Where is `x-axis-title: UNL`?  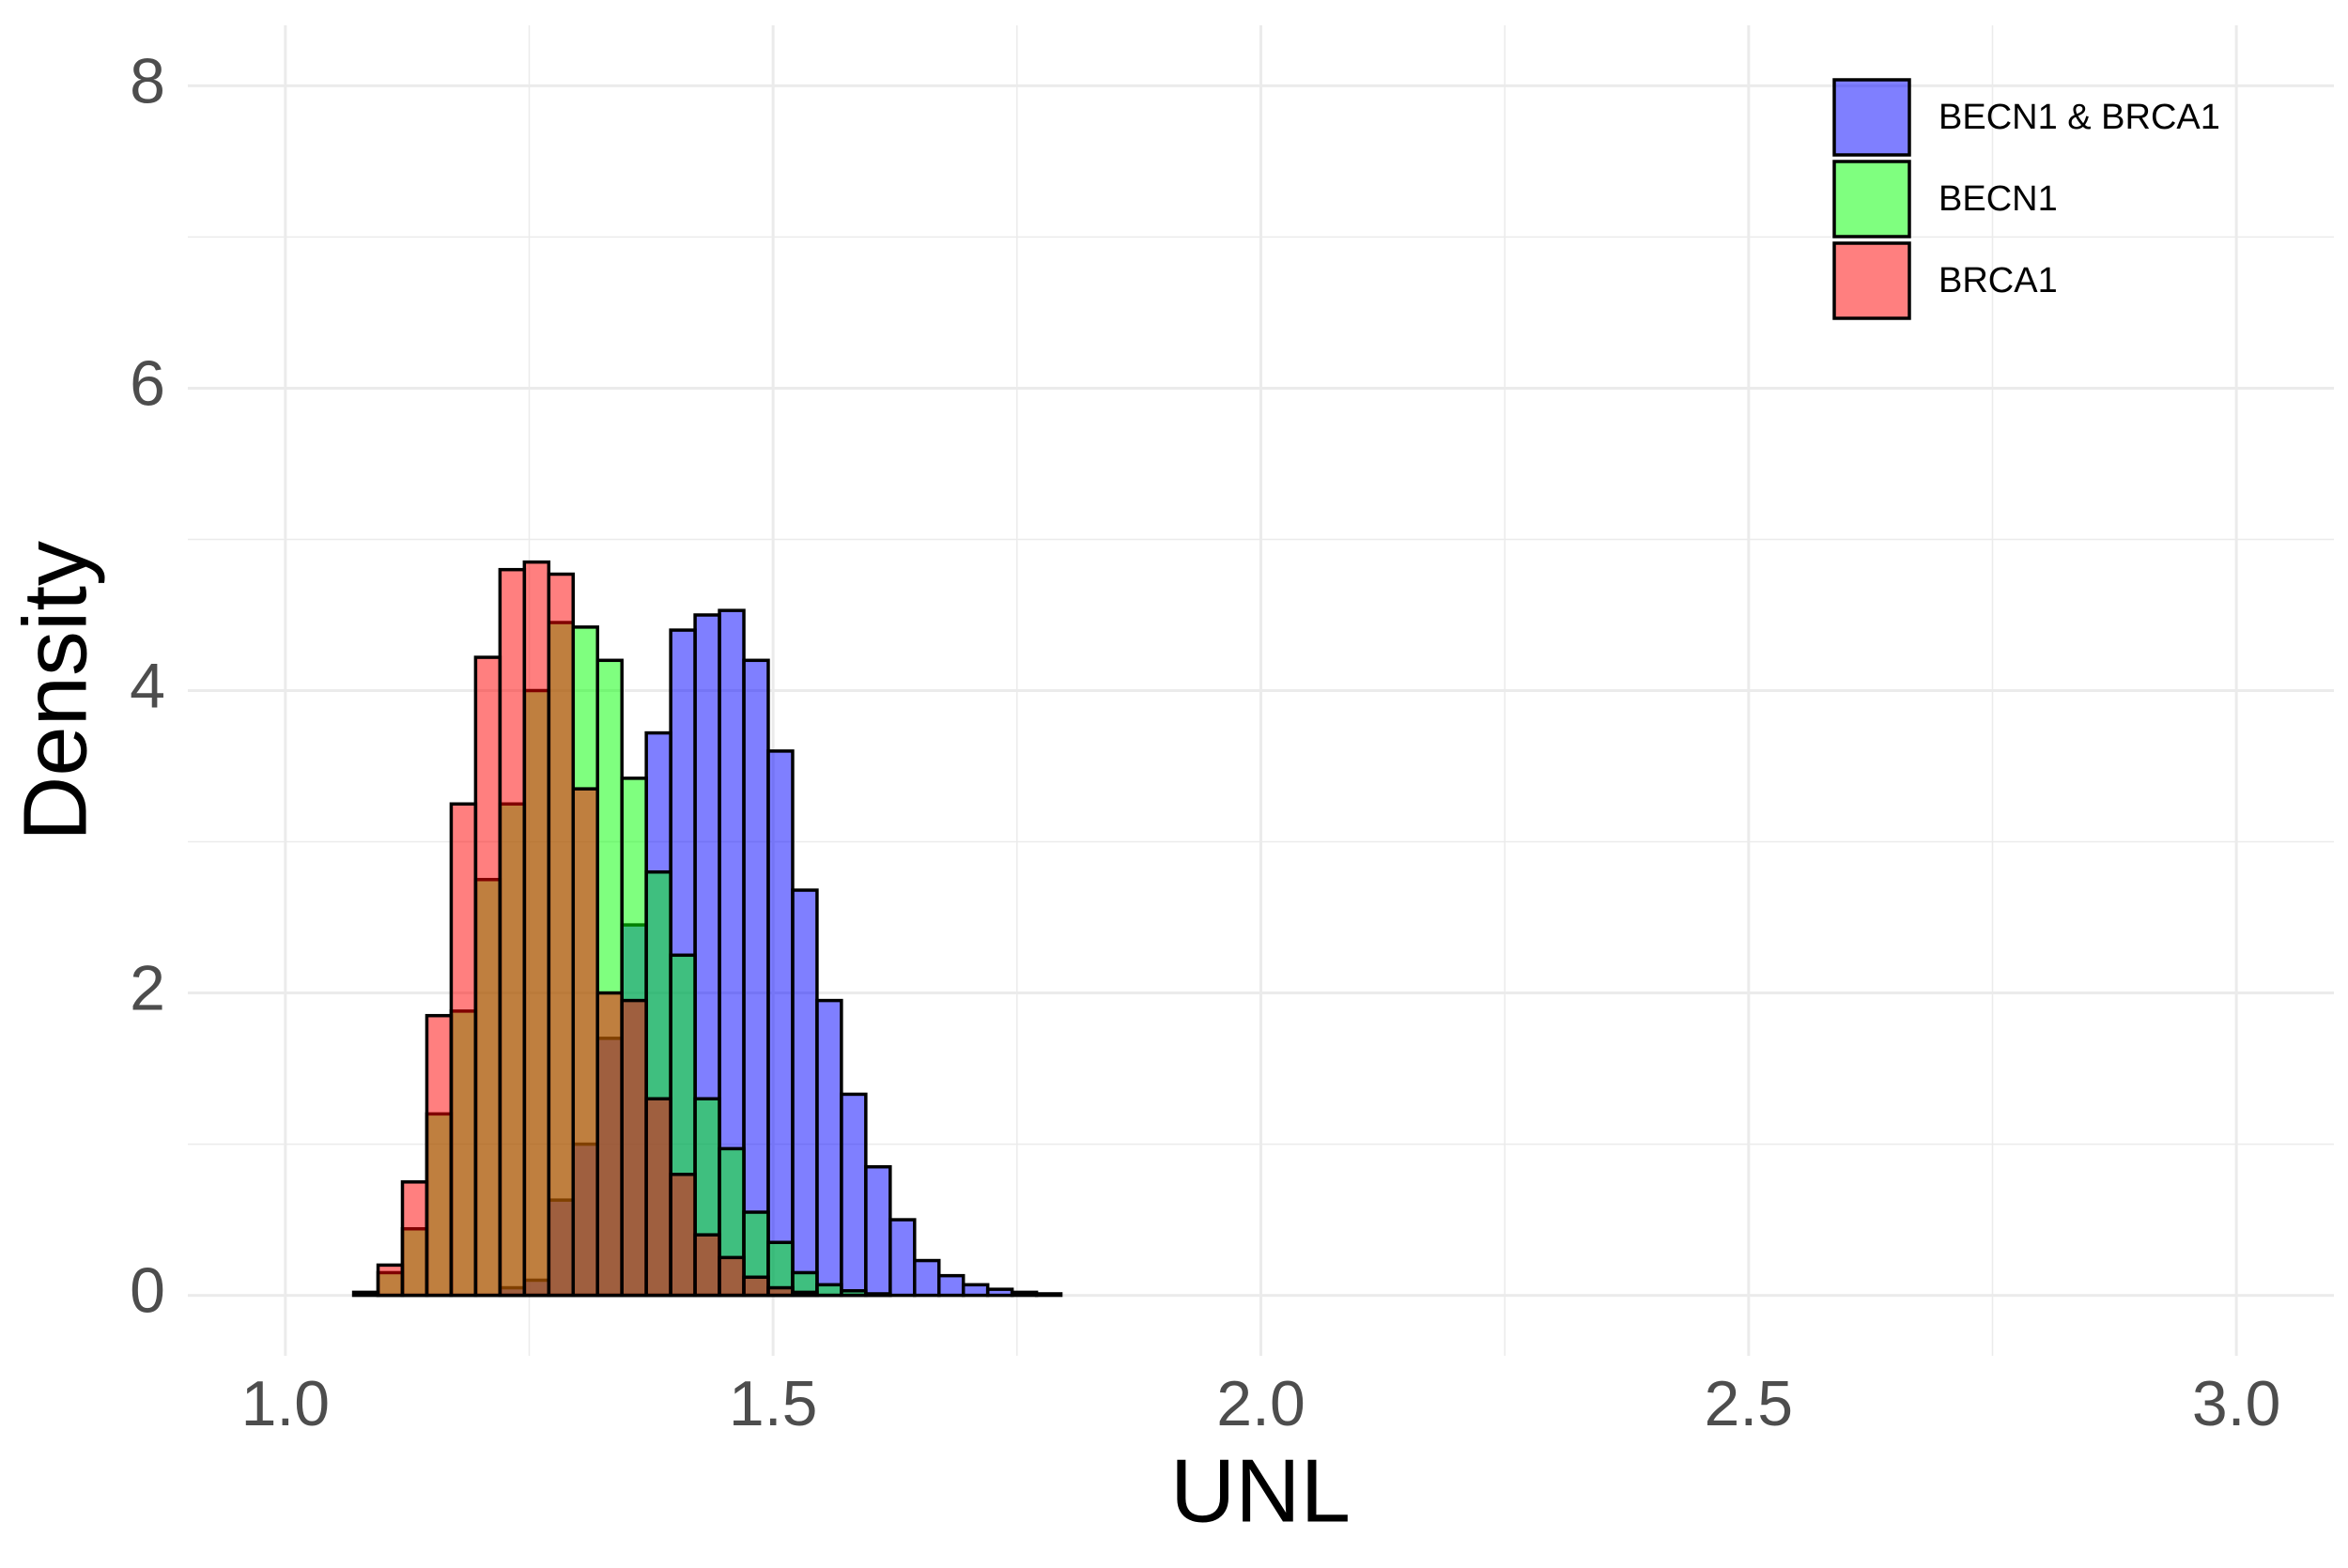
x-axis-title: UNL is located at coordinates (1260, 1491).